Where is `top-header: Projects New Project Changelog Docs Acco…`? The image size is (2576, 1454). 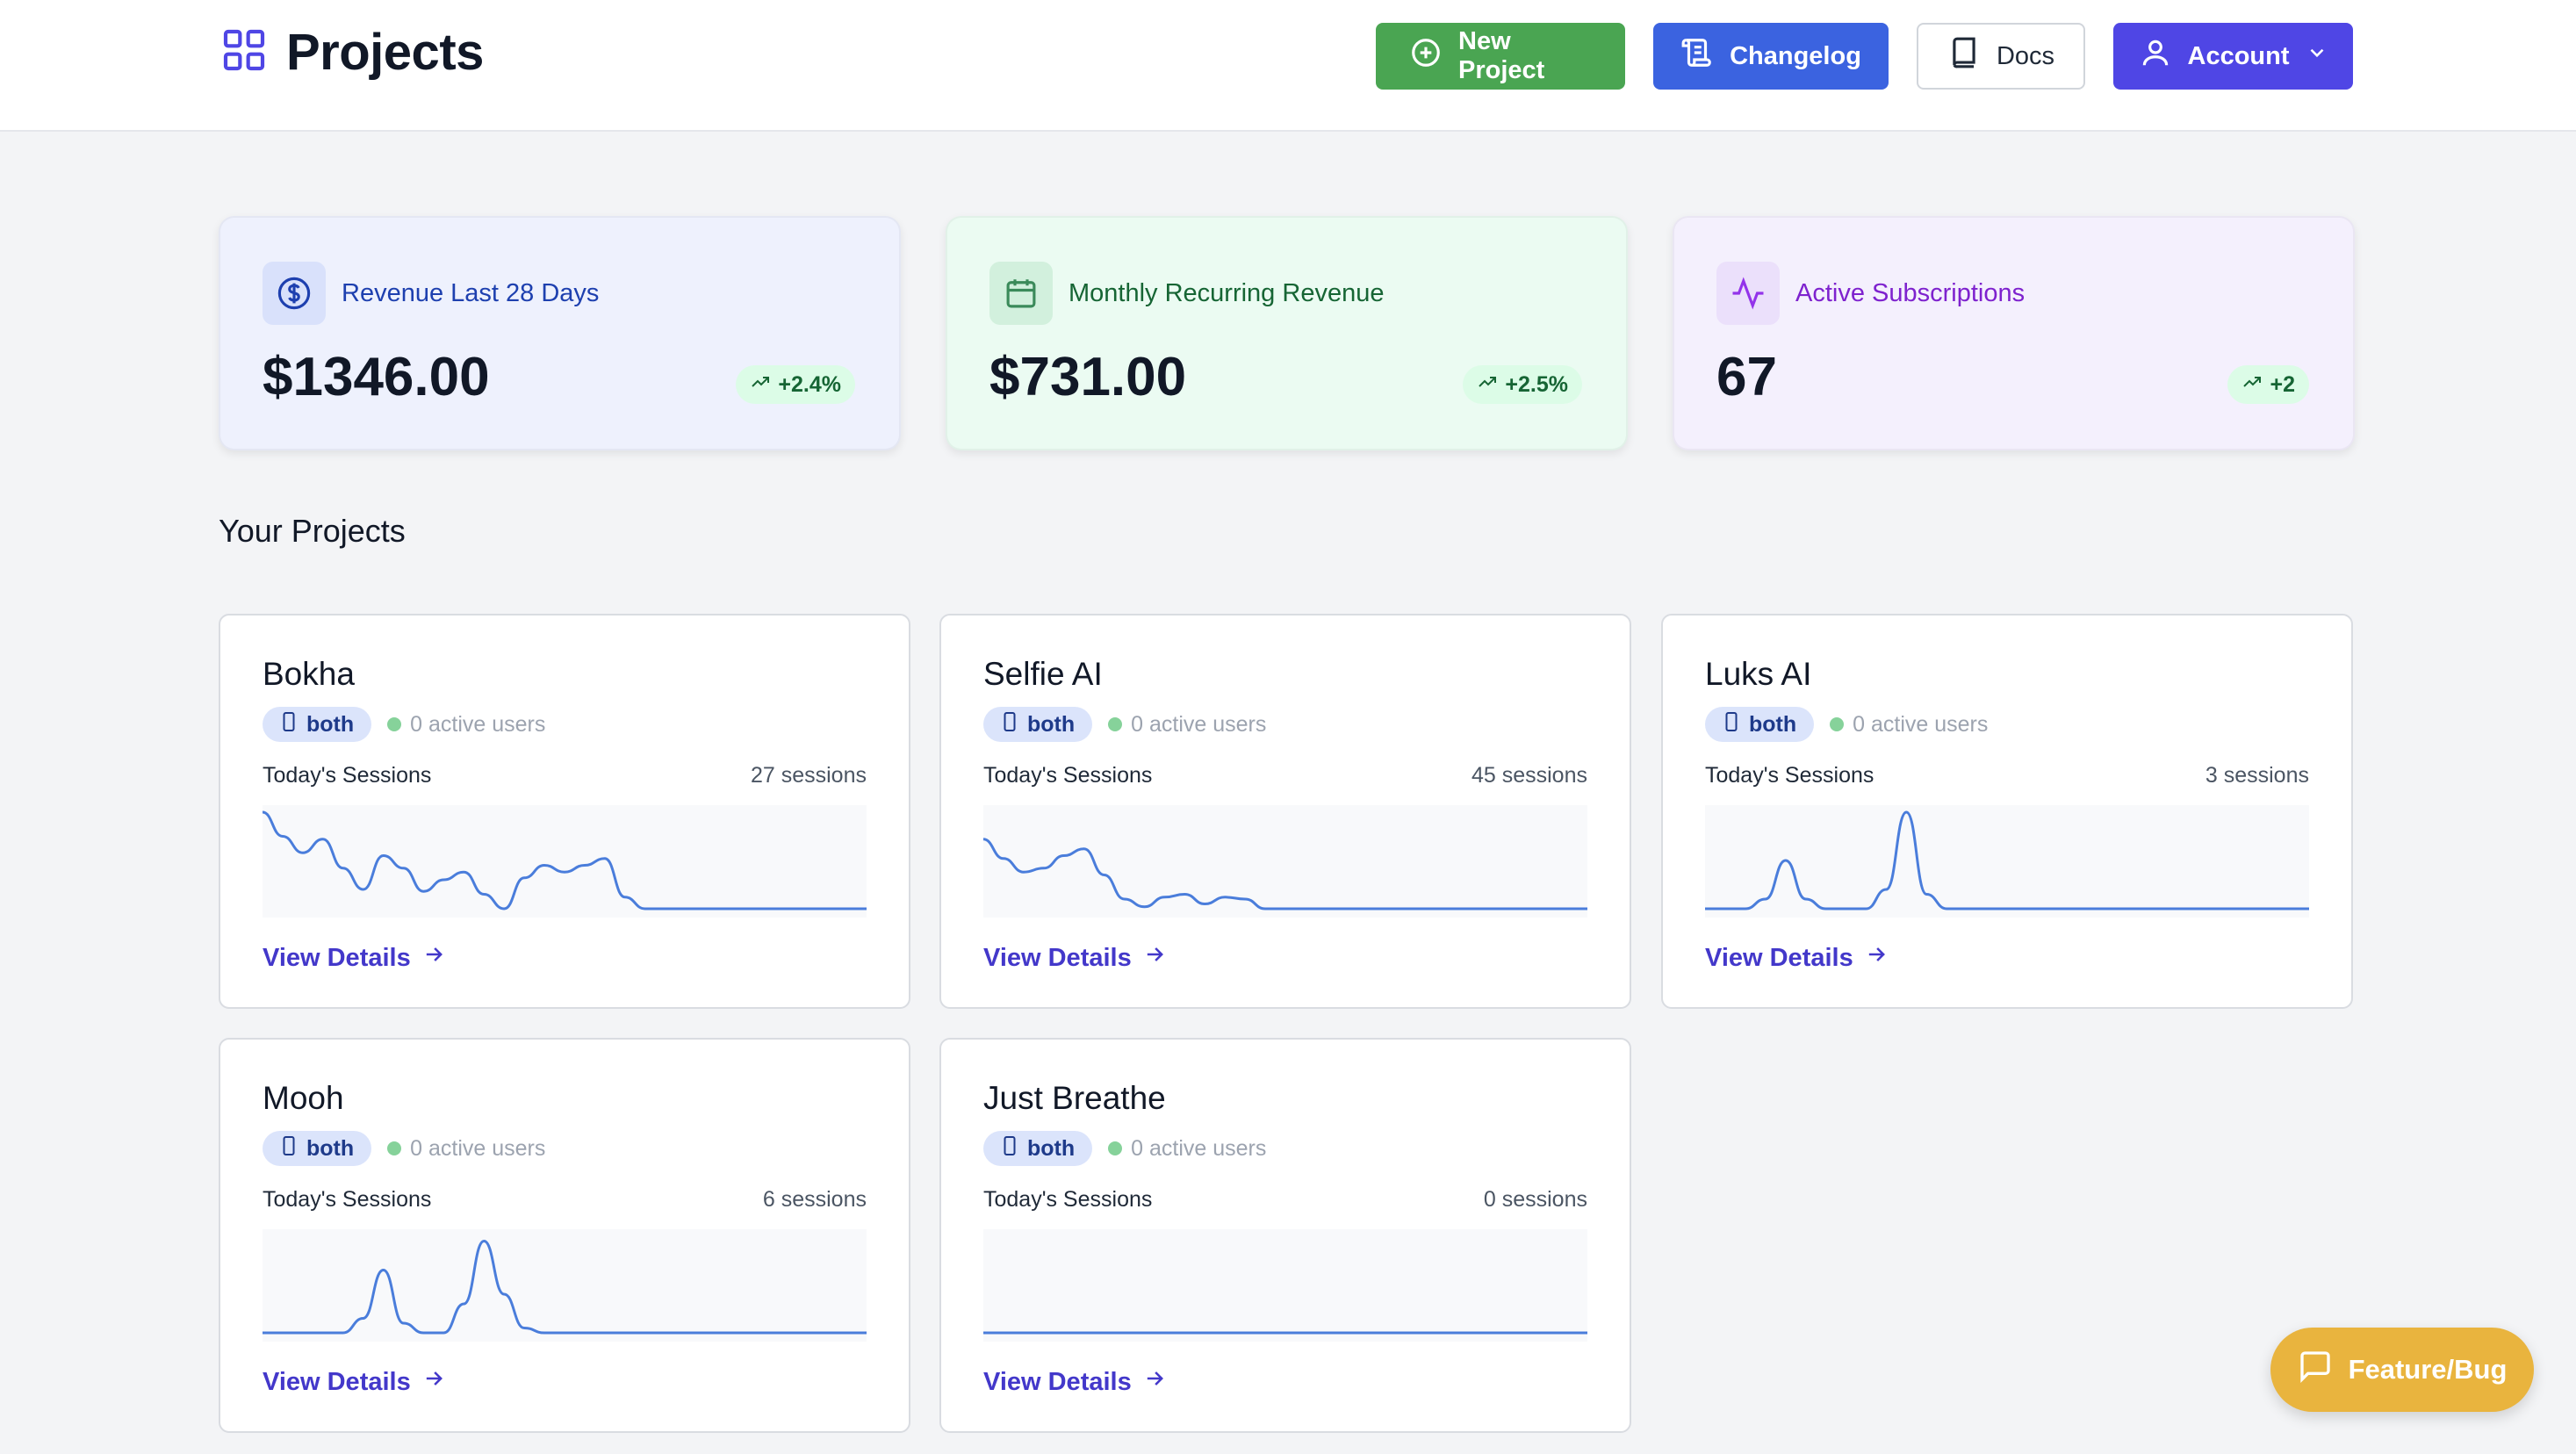
top-header: Projects New Project Changelog Docs Acco… is located at coordinates (1288, 66).